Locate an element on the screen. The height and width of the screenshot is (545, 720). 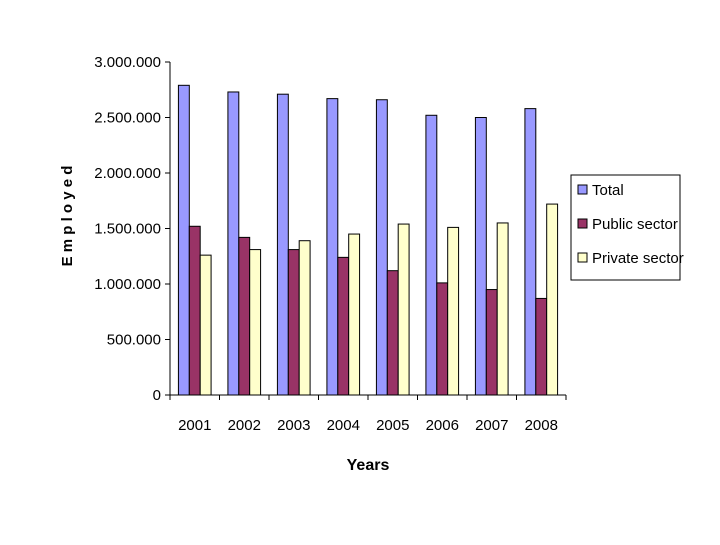
x-tick-label: 2001 is located at coordinates (194, 425).